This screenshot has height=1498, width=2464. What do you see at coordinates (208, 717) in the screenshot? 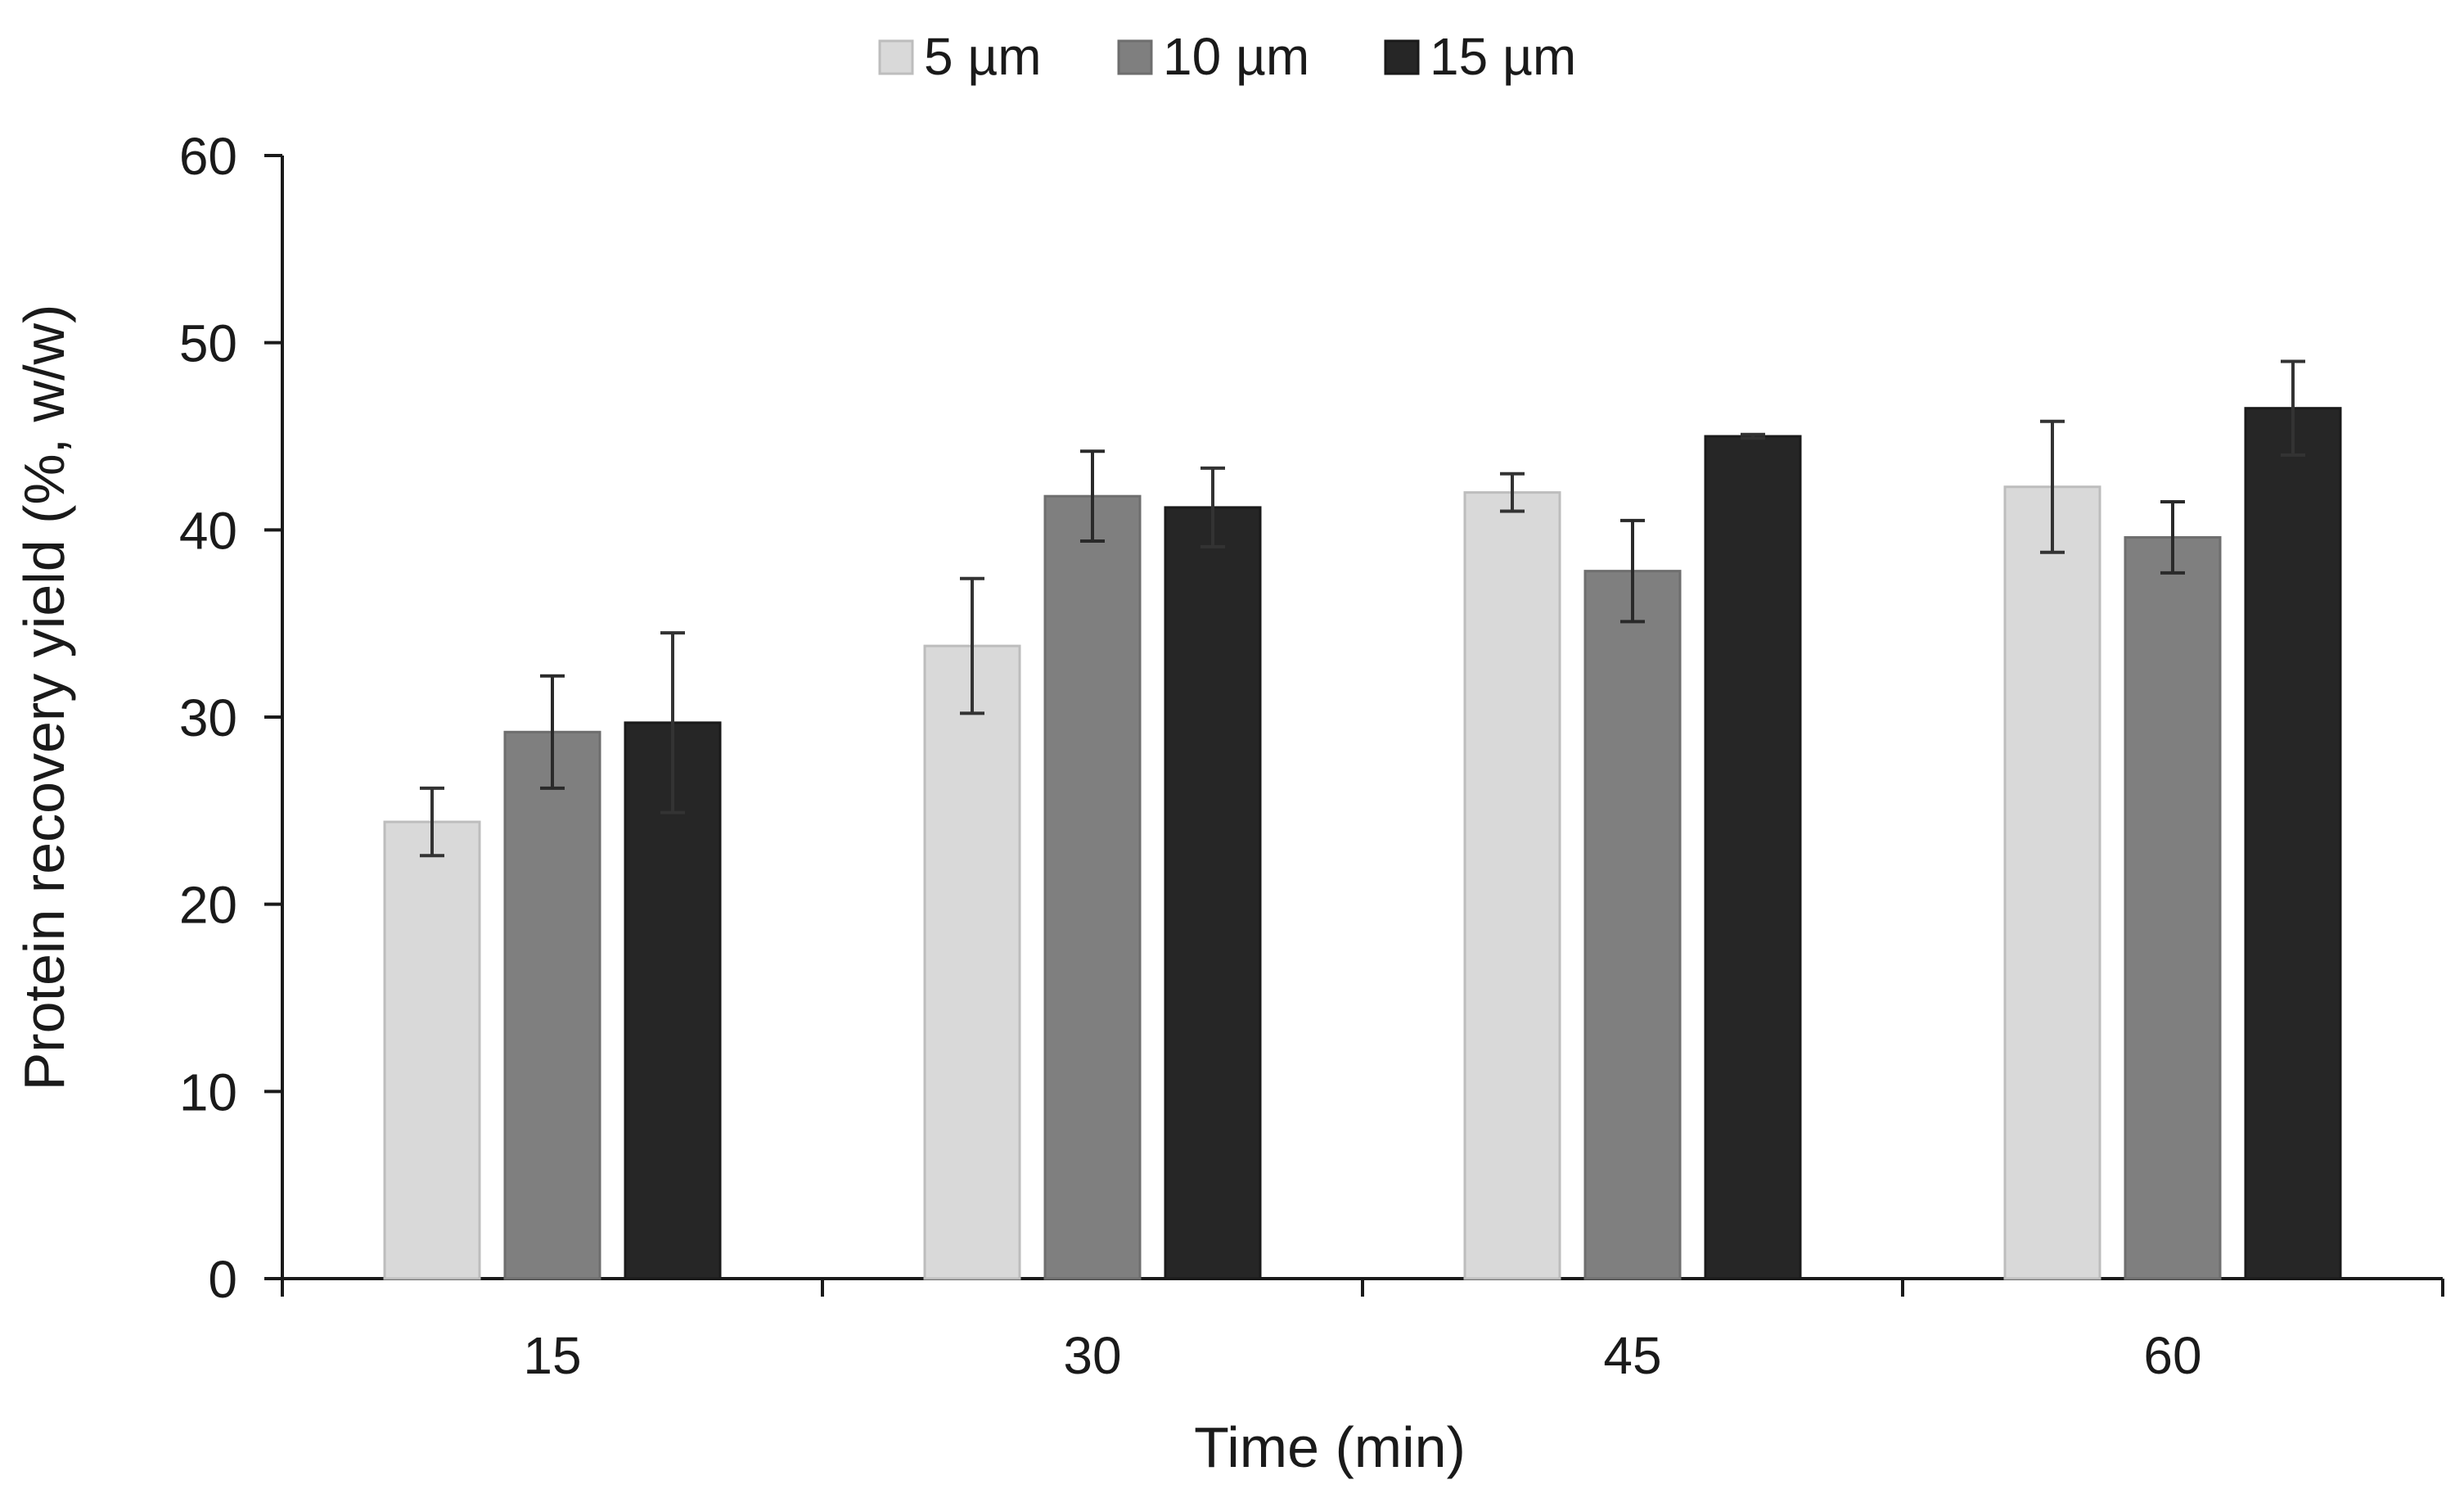
I see `y-tick-label: 30` at bounding box center [208, 717].